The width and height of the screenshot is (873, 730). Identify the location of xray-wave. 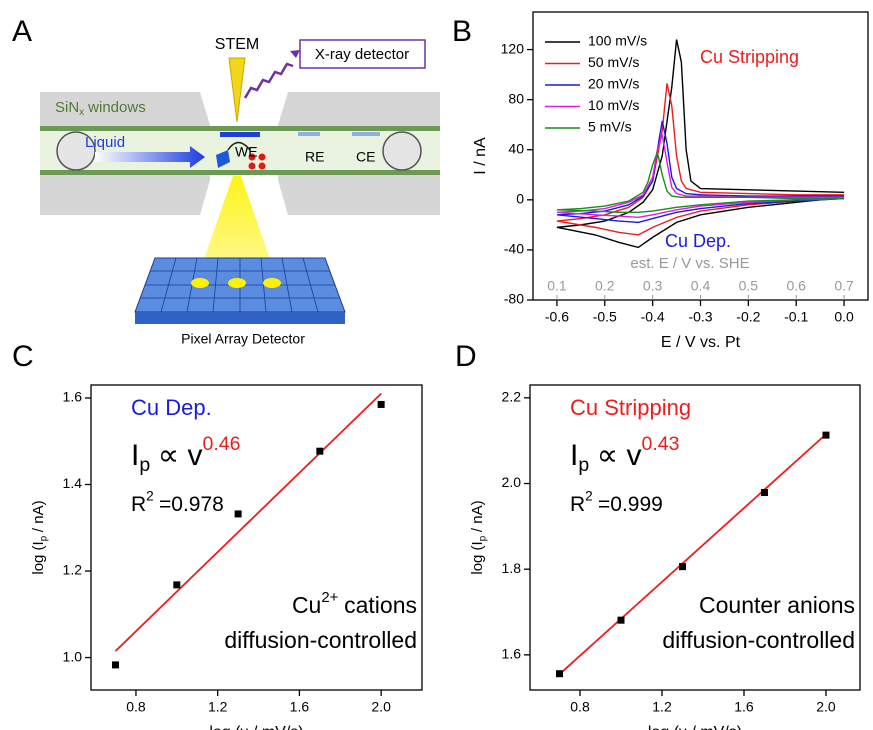
(268, 80).